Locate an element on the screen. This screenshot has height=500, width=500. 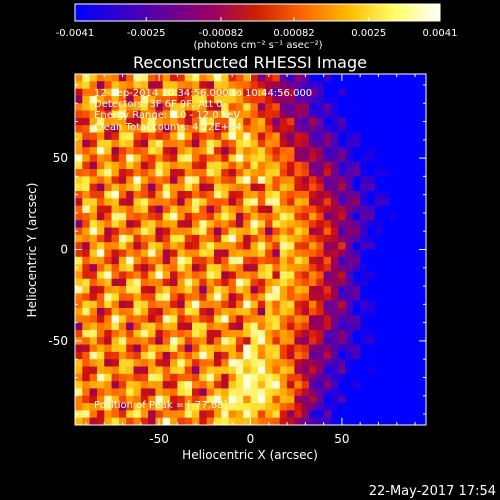
colorbar-tick-label: -0.00082 is located at coordinates (221, 33).